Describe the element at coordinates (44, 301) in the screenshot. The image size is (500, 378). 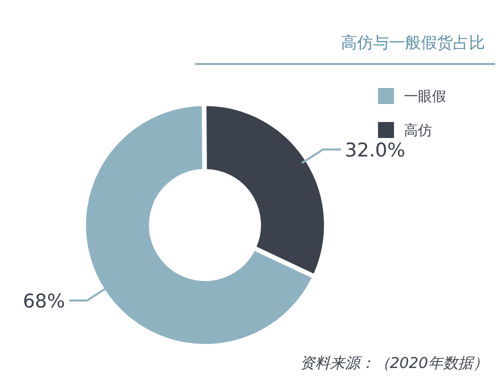
I see `data-label: 68%` at that location.